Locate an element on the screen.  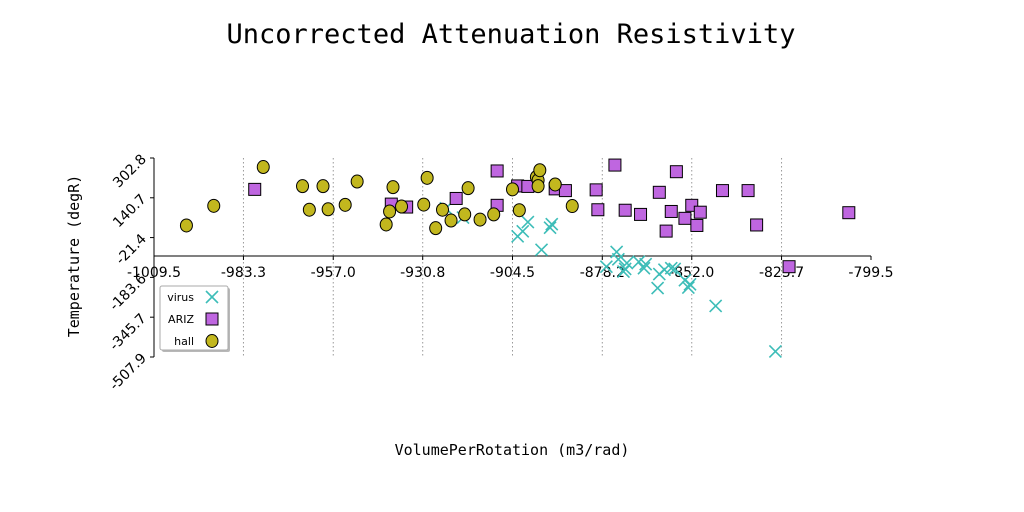
y-tick-label: -345.7 is located at coordinates (128, 332).